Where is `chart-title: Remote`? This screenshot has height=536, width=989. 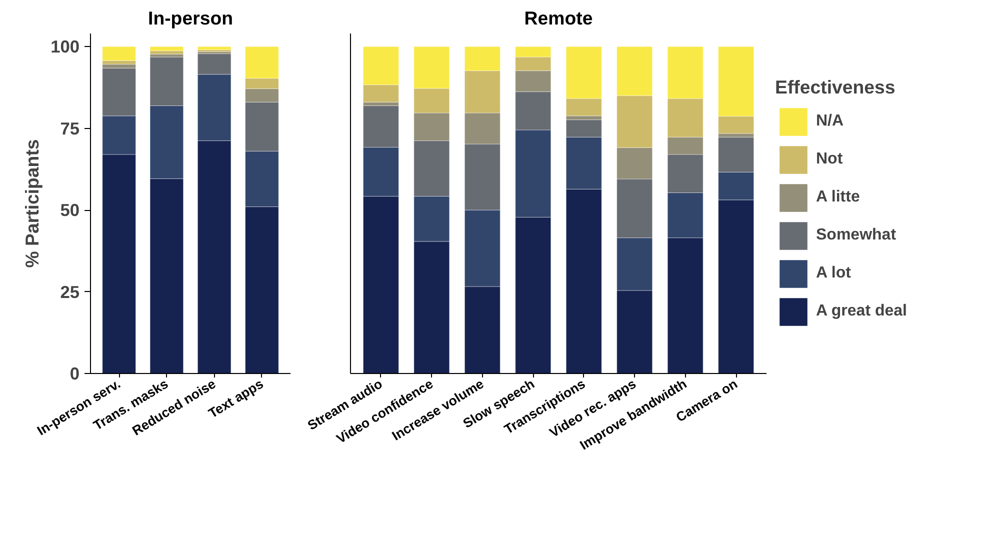
chart-title: Remote is located at coordinates (558, 18).